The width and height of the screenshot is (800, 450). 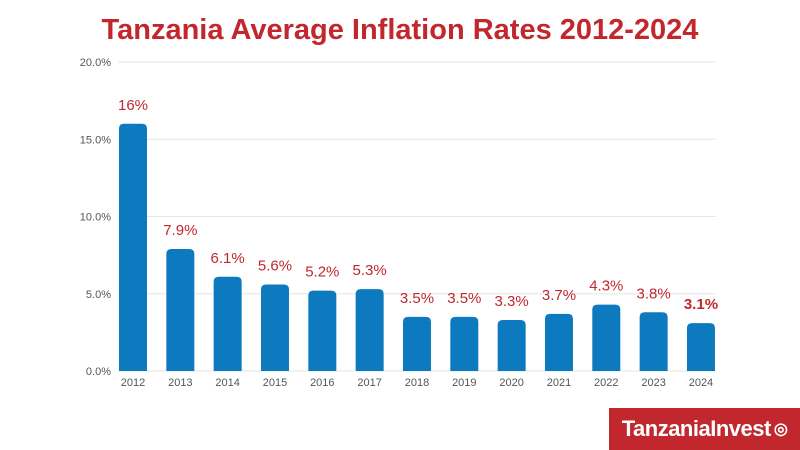 I want to click on x-tick-label: 2018, so click(x=417, y=383).